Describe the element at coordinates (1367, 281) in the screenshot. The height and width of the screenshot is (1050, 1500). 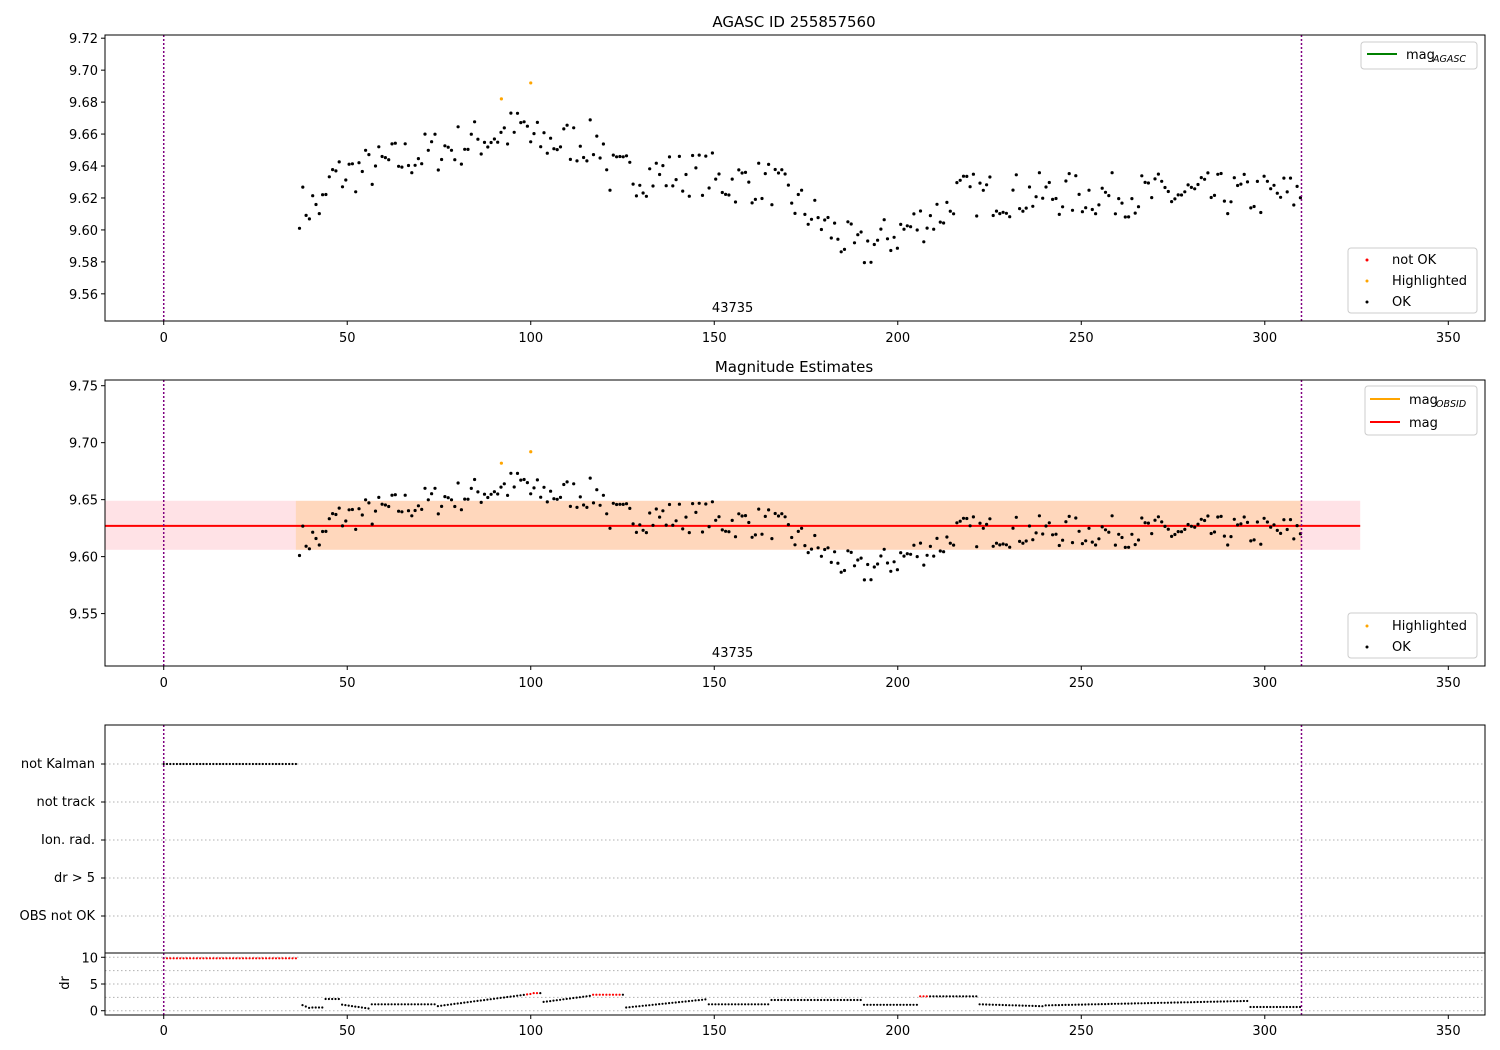
I see `legend-marker-highlighted` at that location.